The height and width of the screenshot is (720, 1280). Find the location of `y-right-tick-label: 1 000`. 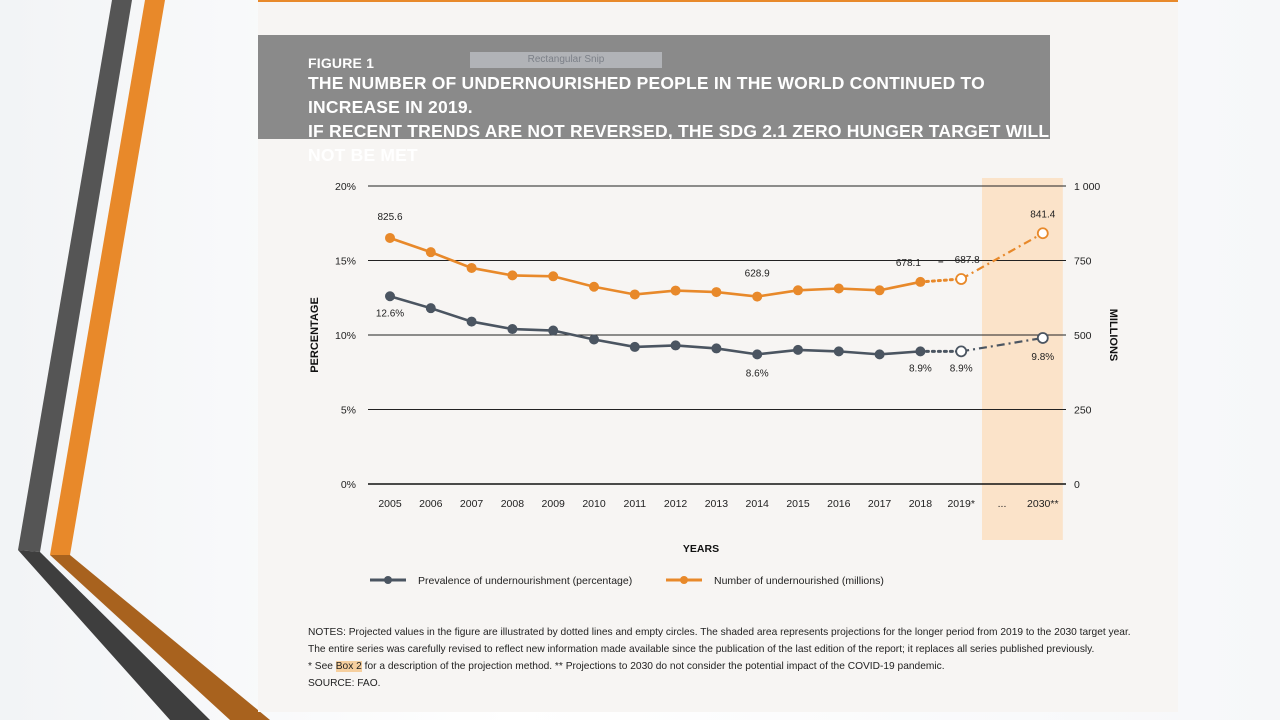

y-right-tick-label: 1 000 is located at coordinates (1087, 187).